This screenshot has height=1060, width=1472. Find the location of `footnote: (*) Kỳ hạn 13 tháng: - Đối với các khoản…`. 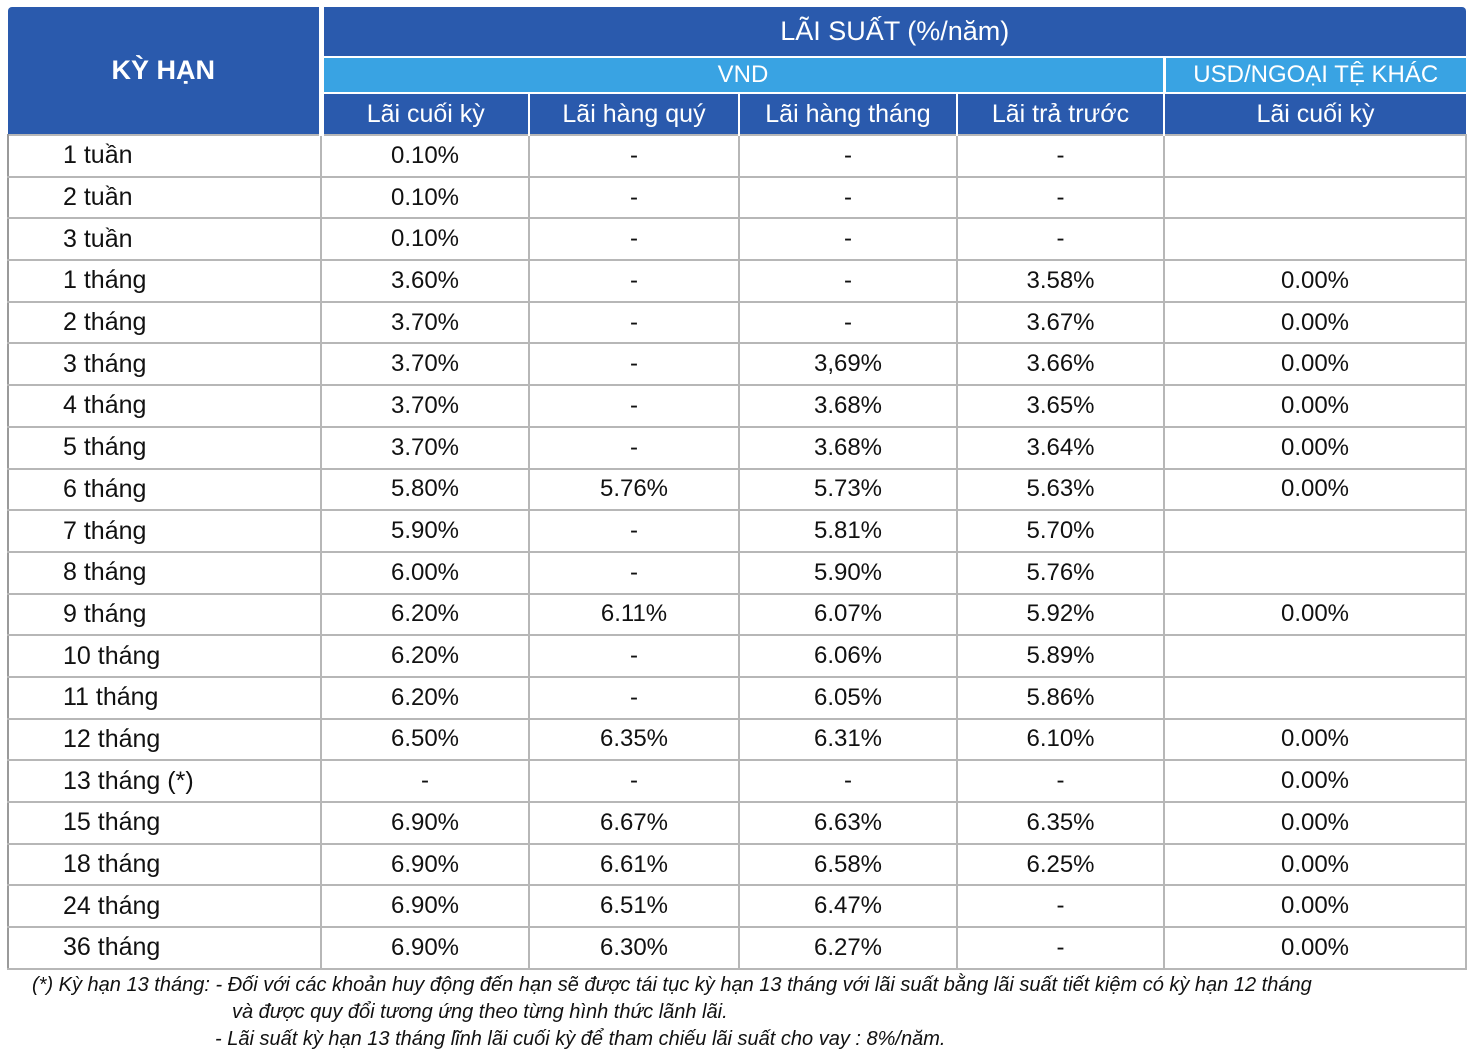

footnote: (*) Kỳ hạn 13 tháng: - Đối với các khoản… is located at coordinates (672, 1012).